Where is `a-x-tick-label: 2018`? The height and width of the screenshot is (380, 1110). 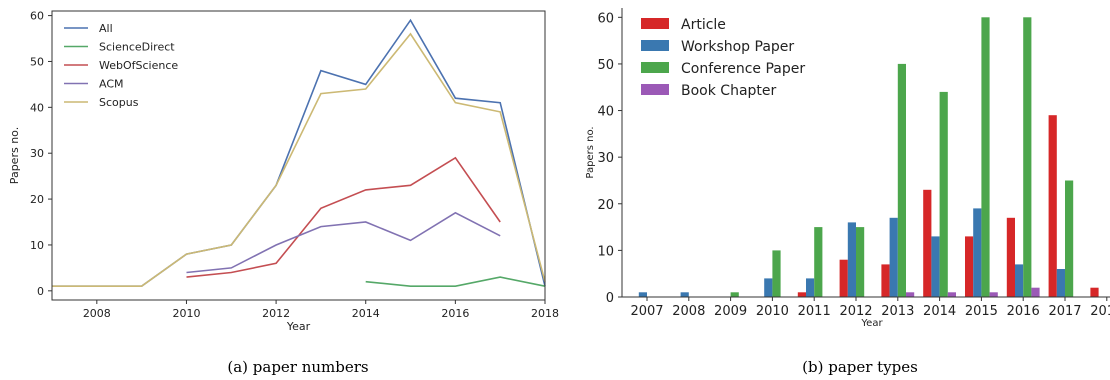 a-x-tick-label: 2018 is located at coordinates (545, 313).